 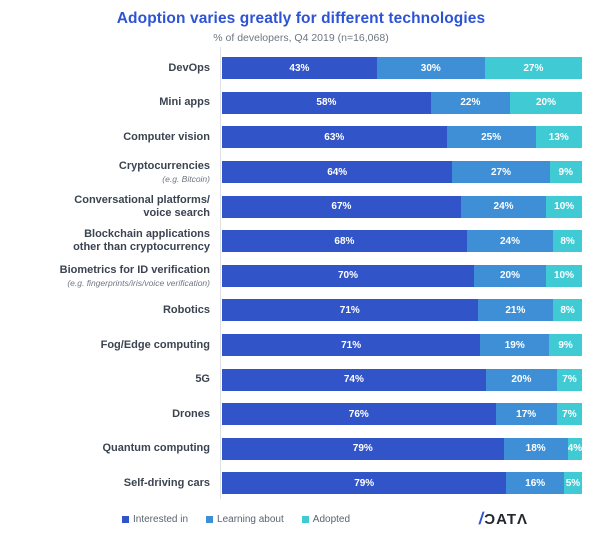 What do you see at coordinates (535, 483) in the screenshot?
I see `segment-value: 16%` at bounding box center [535, 483].